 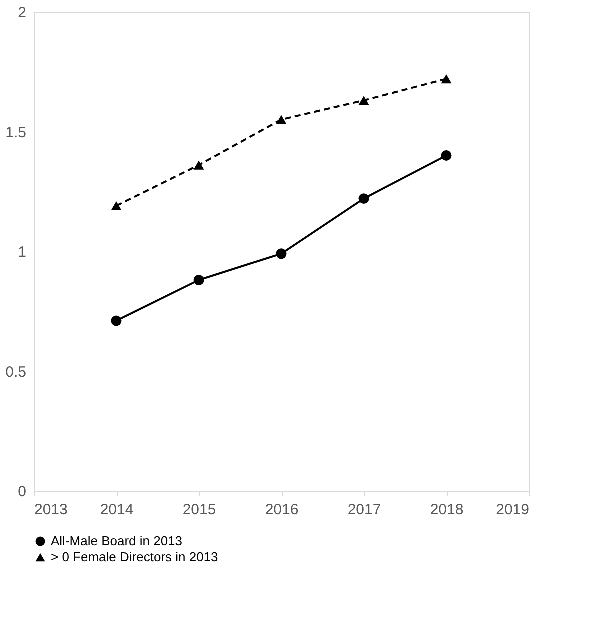 I want to click on y-tick-label: 0, so click(x=22, y=492).